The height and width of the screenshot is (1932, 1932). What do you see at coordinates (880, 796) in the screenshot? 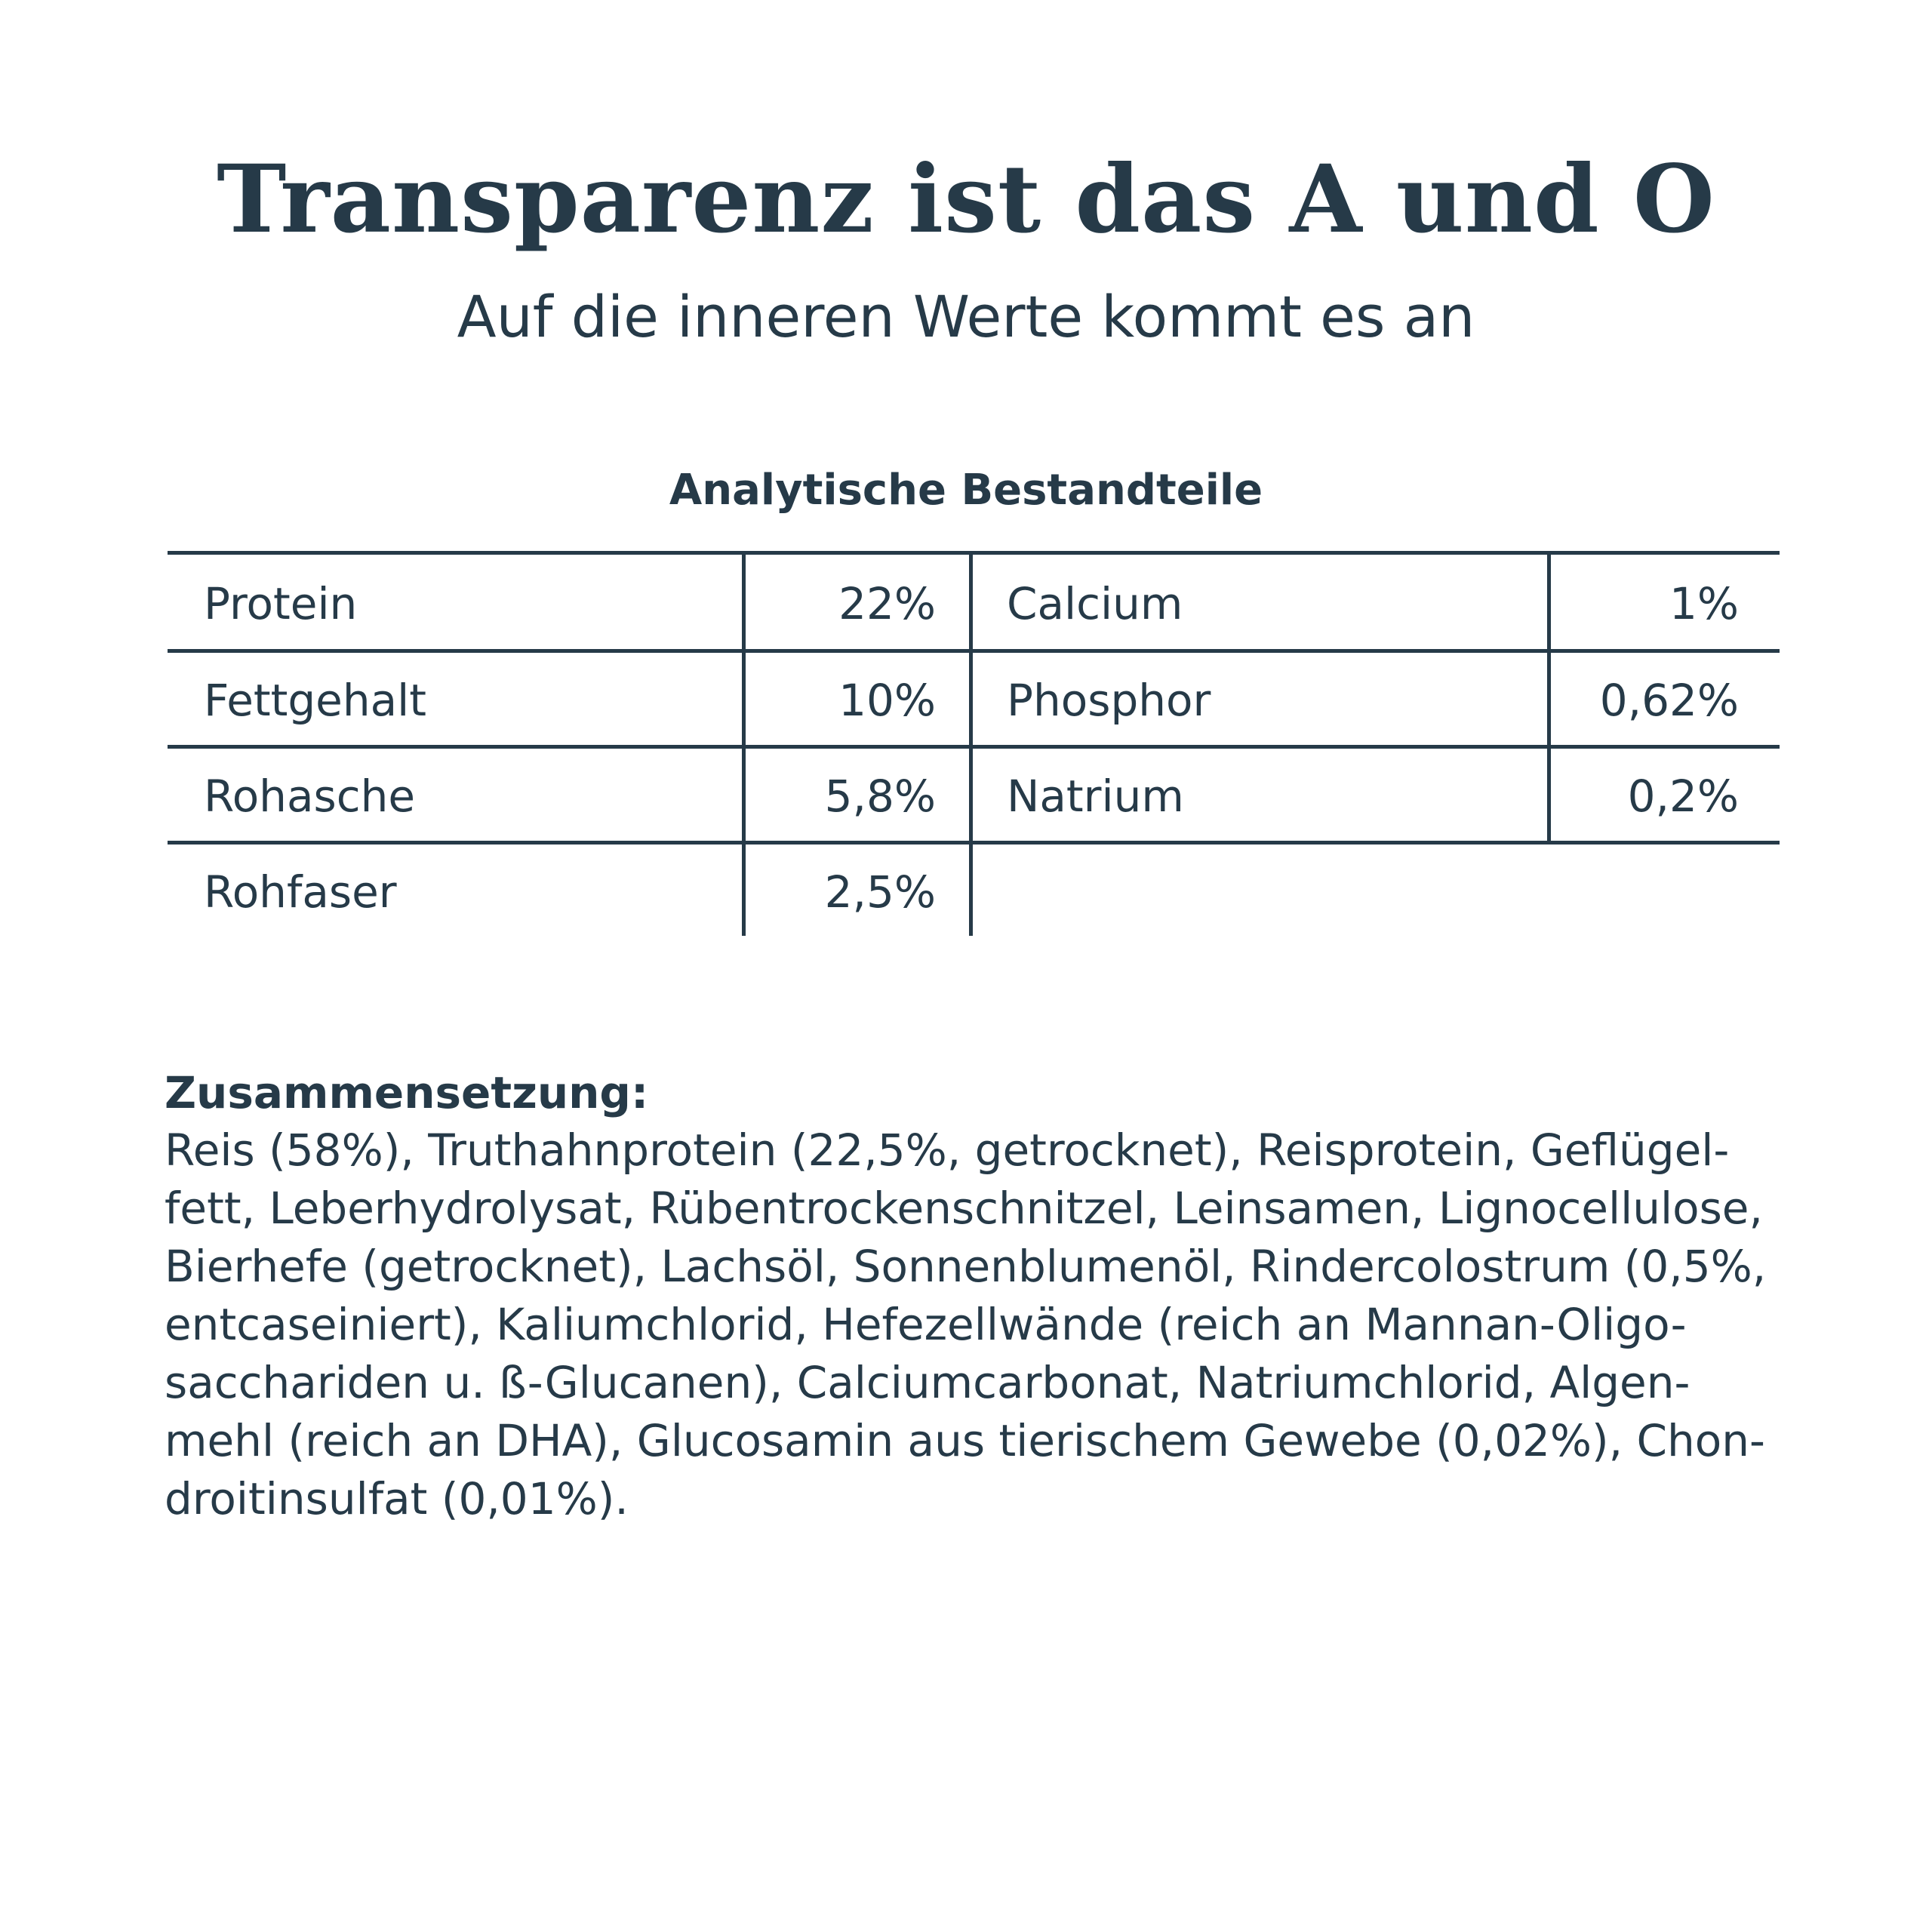
I see `table-value-rohasche: 5,8%` at bounding box center [880, 796].